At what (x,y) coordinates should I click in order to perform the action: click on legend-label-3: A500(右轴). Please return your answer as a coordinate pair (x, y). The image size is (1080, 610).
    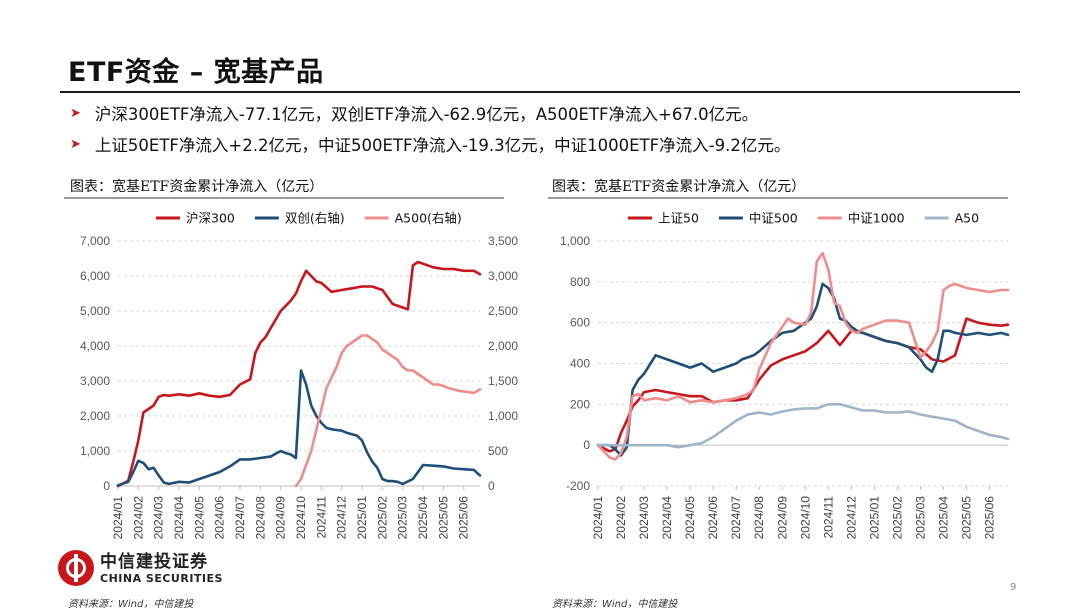
    Looking at the image, I should click on (428, 218).